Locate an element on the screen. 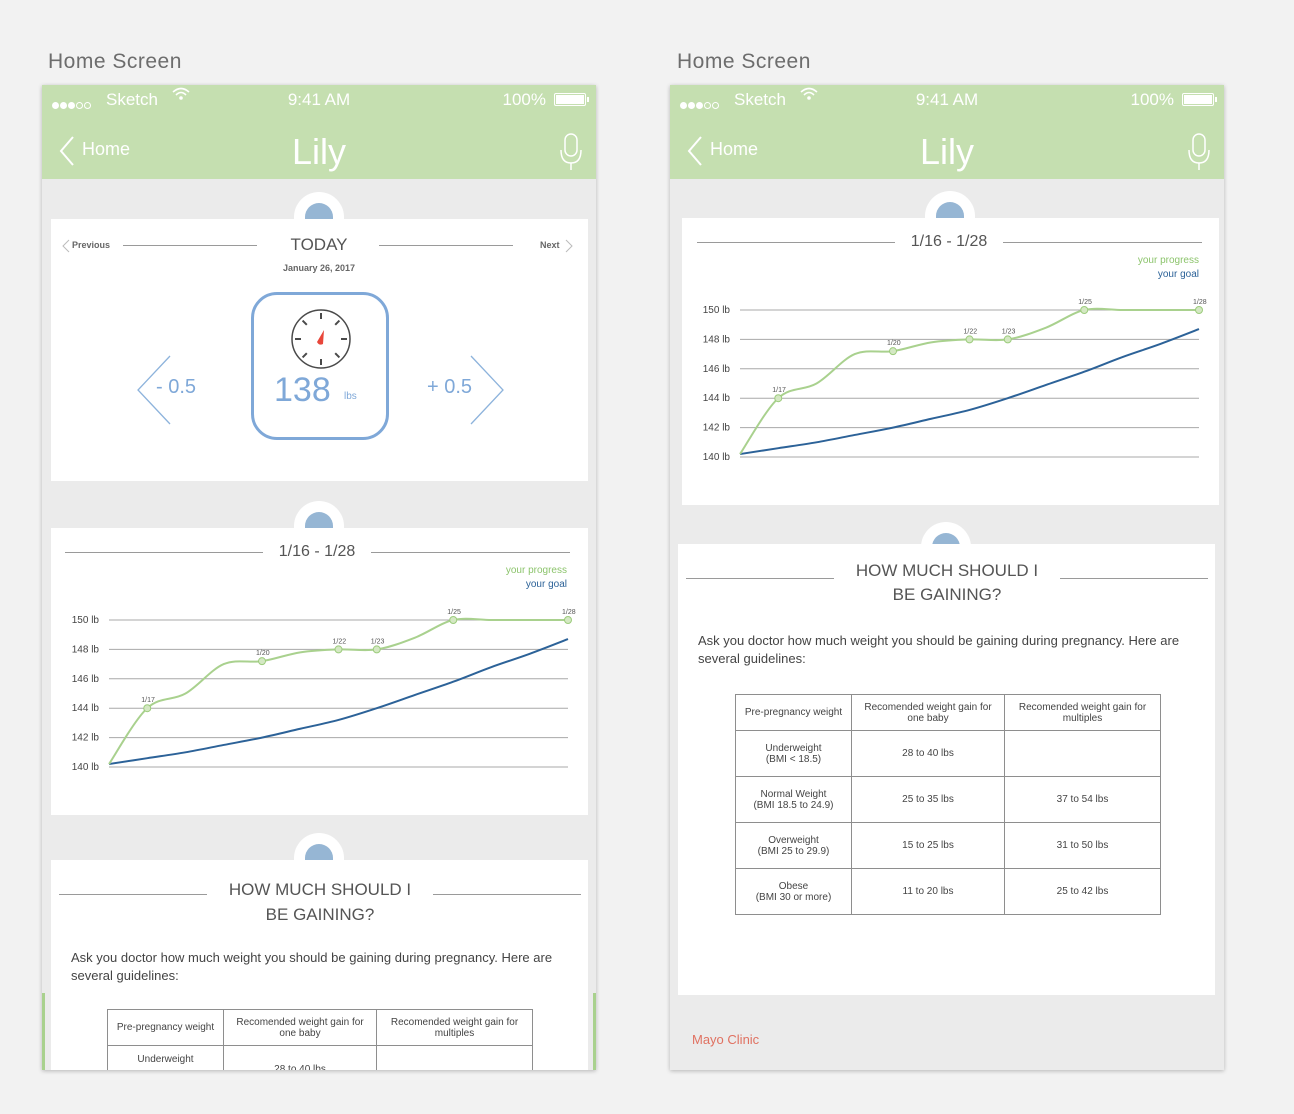  table-cell: 15 to 25 lbs is located at coordinates (928, 845).